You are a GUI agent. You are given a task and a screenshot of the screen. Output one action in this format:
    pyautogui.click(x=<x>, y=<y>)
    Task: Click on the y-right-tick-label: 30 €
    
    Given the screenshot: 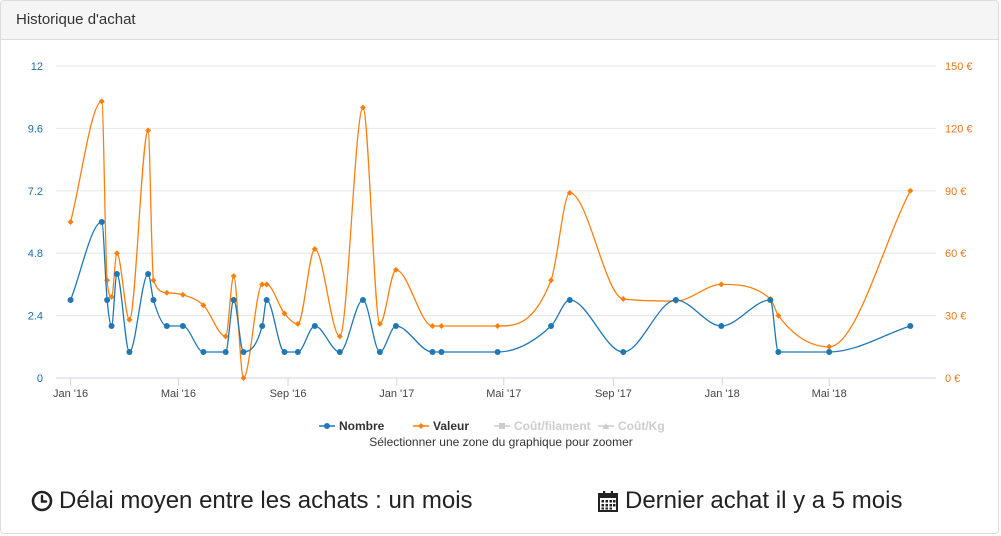 What is the action you would take?
    pyautogui.click(x=955, y=317)
    